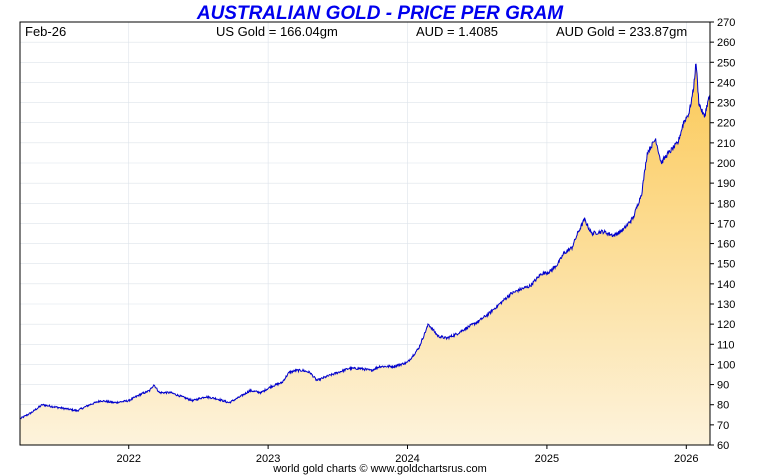 This screenshot has height=475, width=760. What do you see at coordinates (686, 459) in the screenshot?
I see `x-tick-label: 2026` at bounding box center [686, 459].